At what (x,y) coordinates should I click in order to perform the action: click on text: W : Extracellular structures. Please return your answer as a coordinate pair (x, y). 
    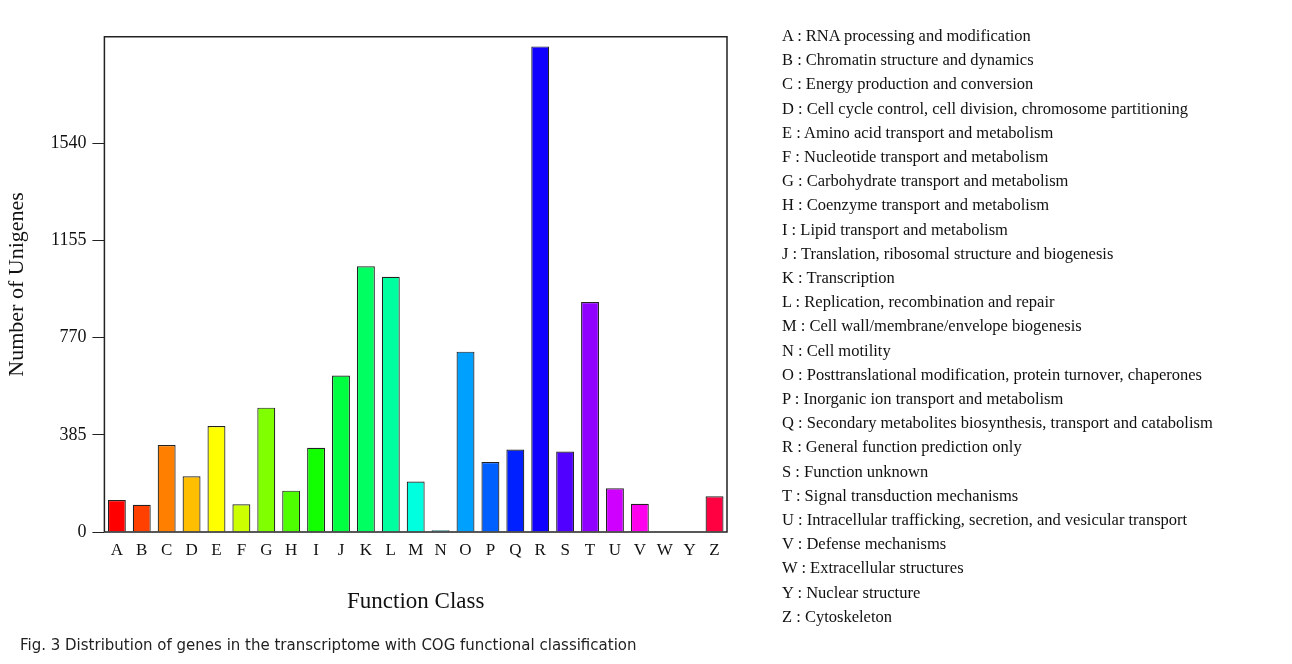
    Looking at the image, I should click on (873, 568).